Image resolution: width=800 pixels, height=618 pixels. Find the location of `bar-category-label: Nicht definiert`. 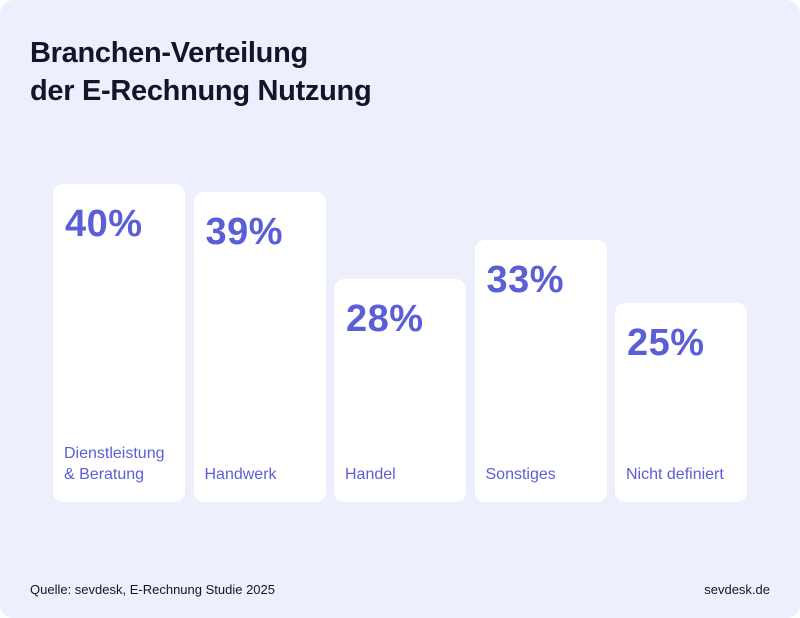

bar-category-label: Nicht definiert is located at coordinates (675, 474).